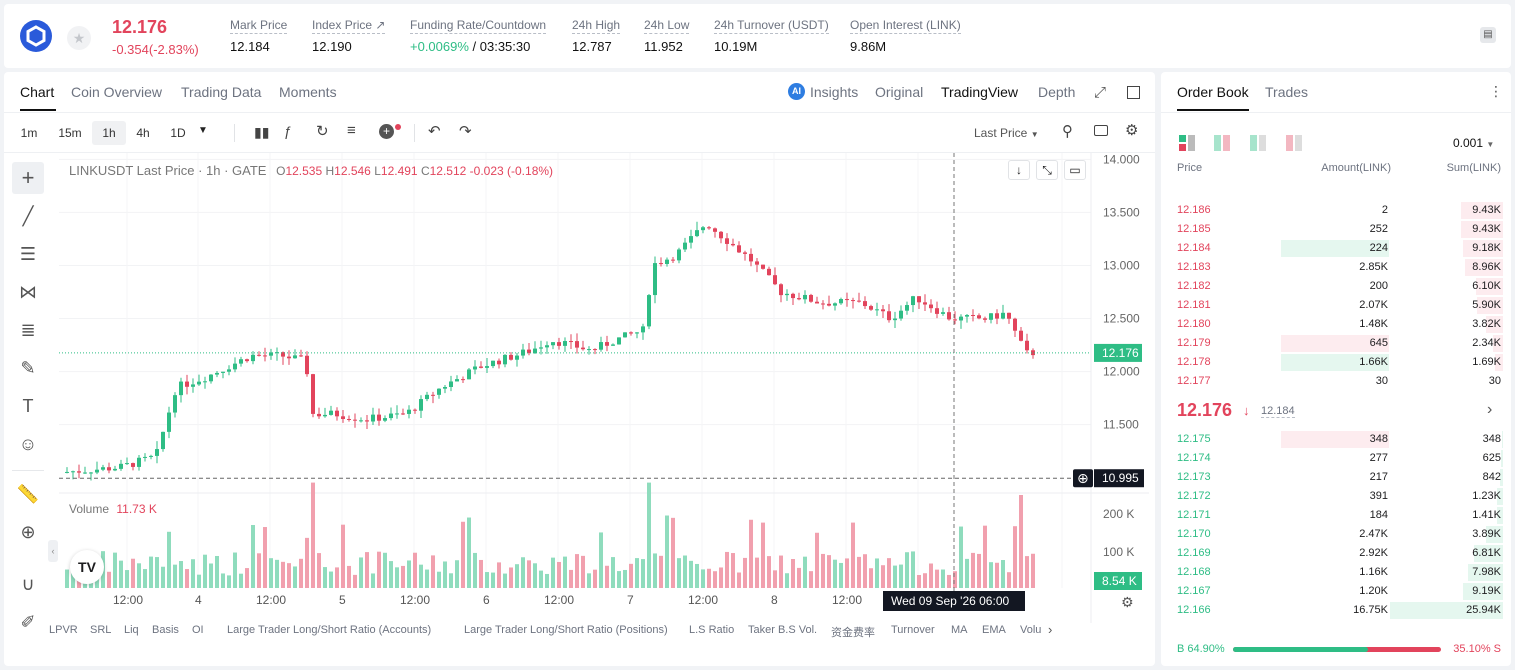  I want to click on orderbook-row: 12.175 348 348, so click(1336, 439).